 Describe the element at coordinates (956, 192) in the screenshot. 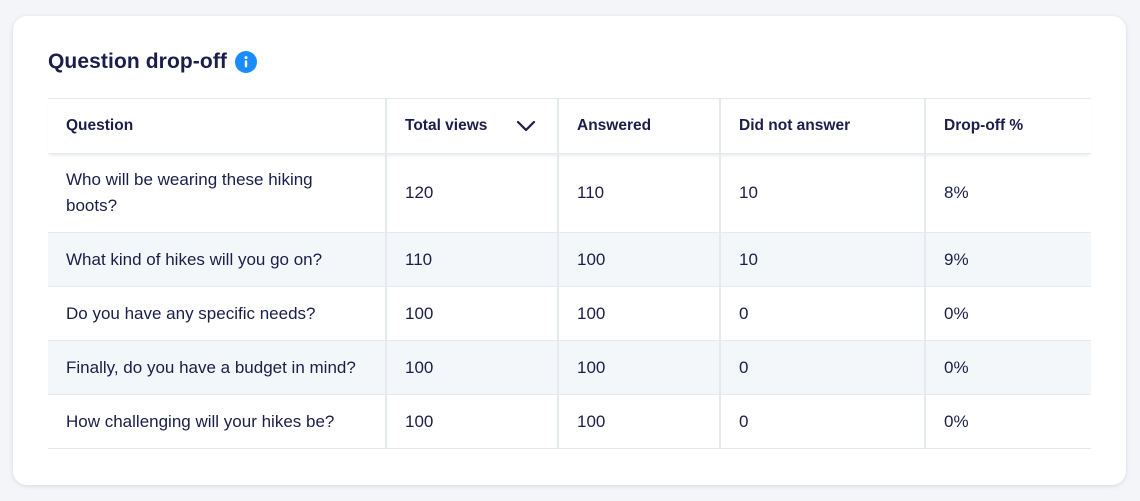

I see `drop-off-cell: 8%` at that location.